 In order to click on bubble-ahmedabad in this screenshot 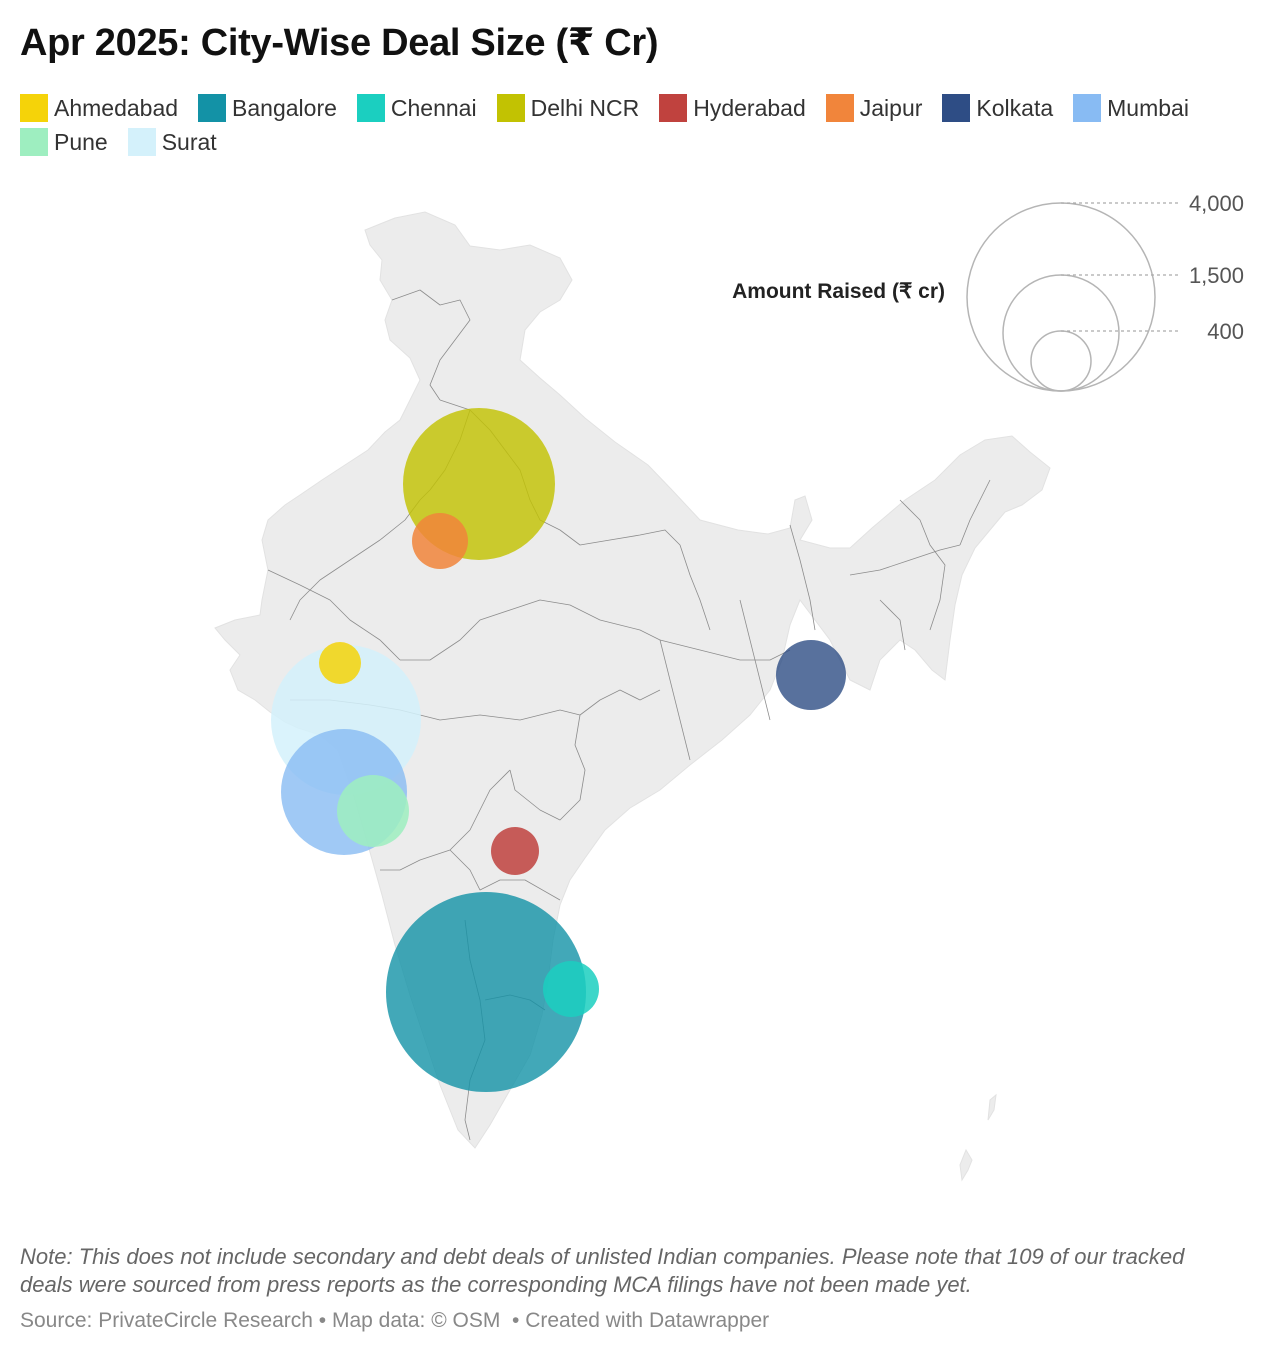, I will do `click(340, 663)`.